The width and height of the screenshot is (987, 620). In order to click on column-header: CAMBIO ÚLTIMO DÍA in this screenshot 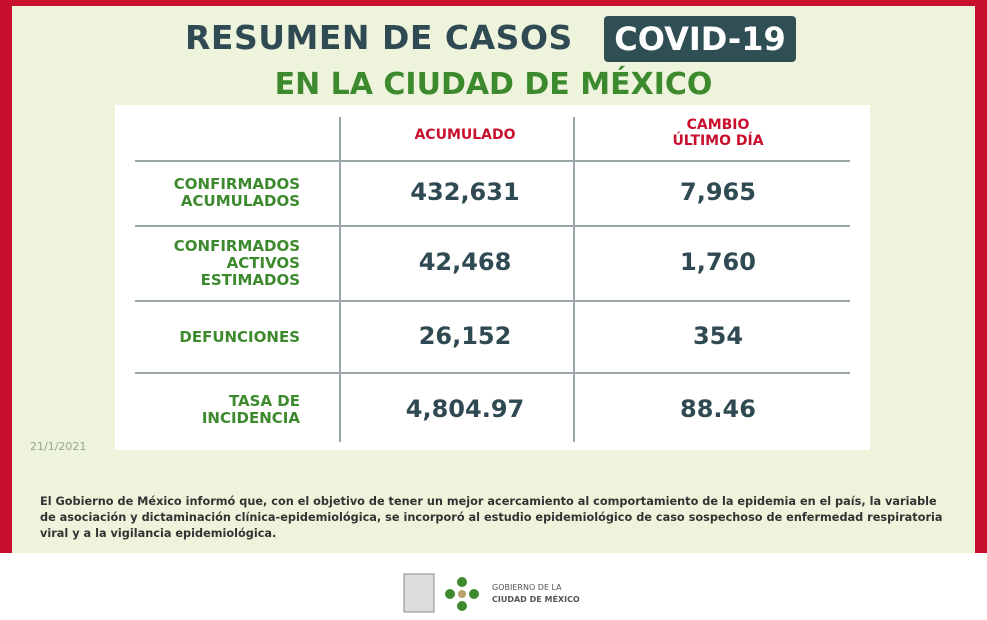, I will do `click(718, 133)`.